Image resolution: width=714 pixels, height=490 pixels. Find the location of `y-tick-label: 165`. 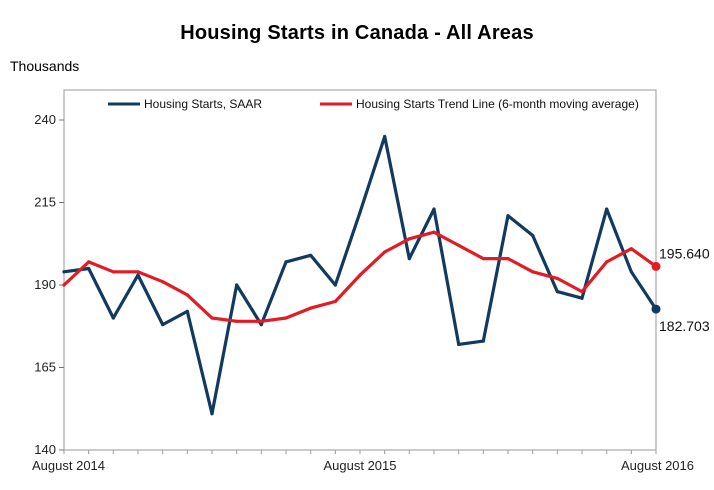

y-tick-label: 165 is located at coordinates (45, 367).